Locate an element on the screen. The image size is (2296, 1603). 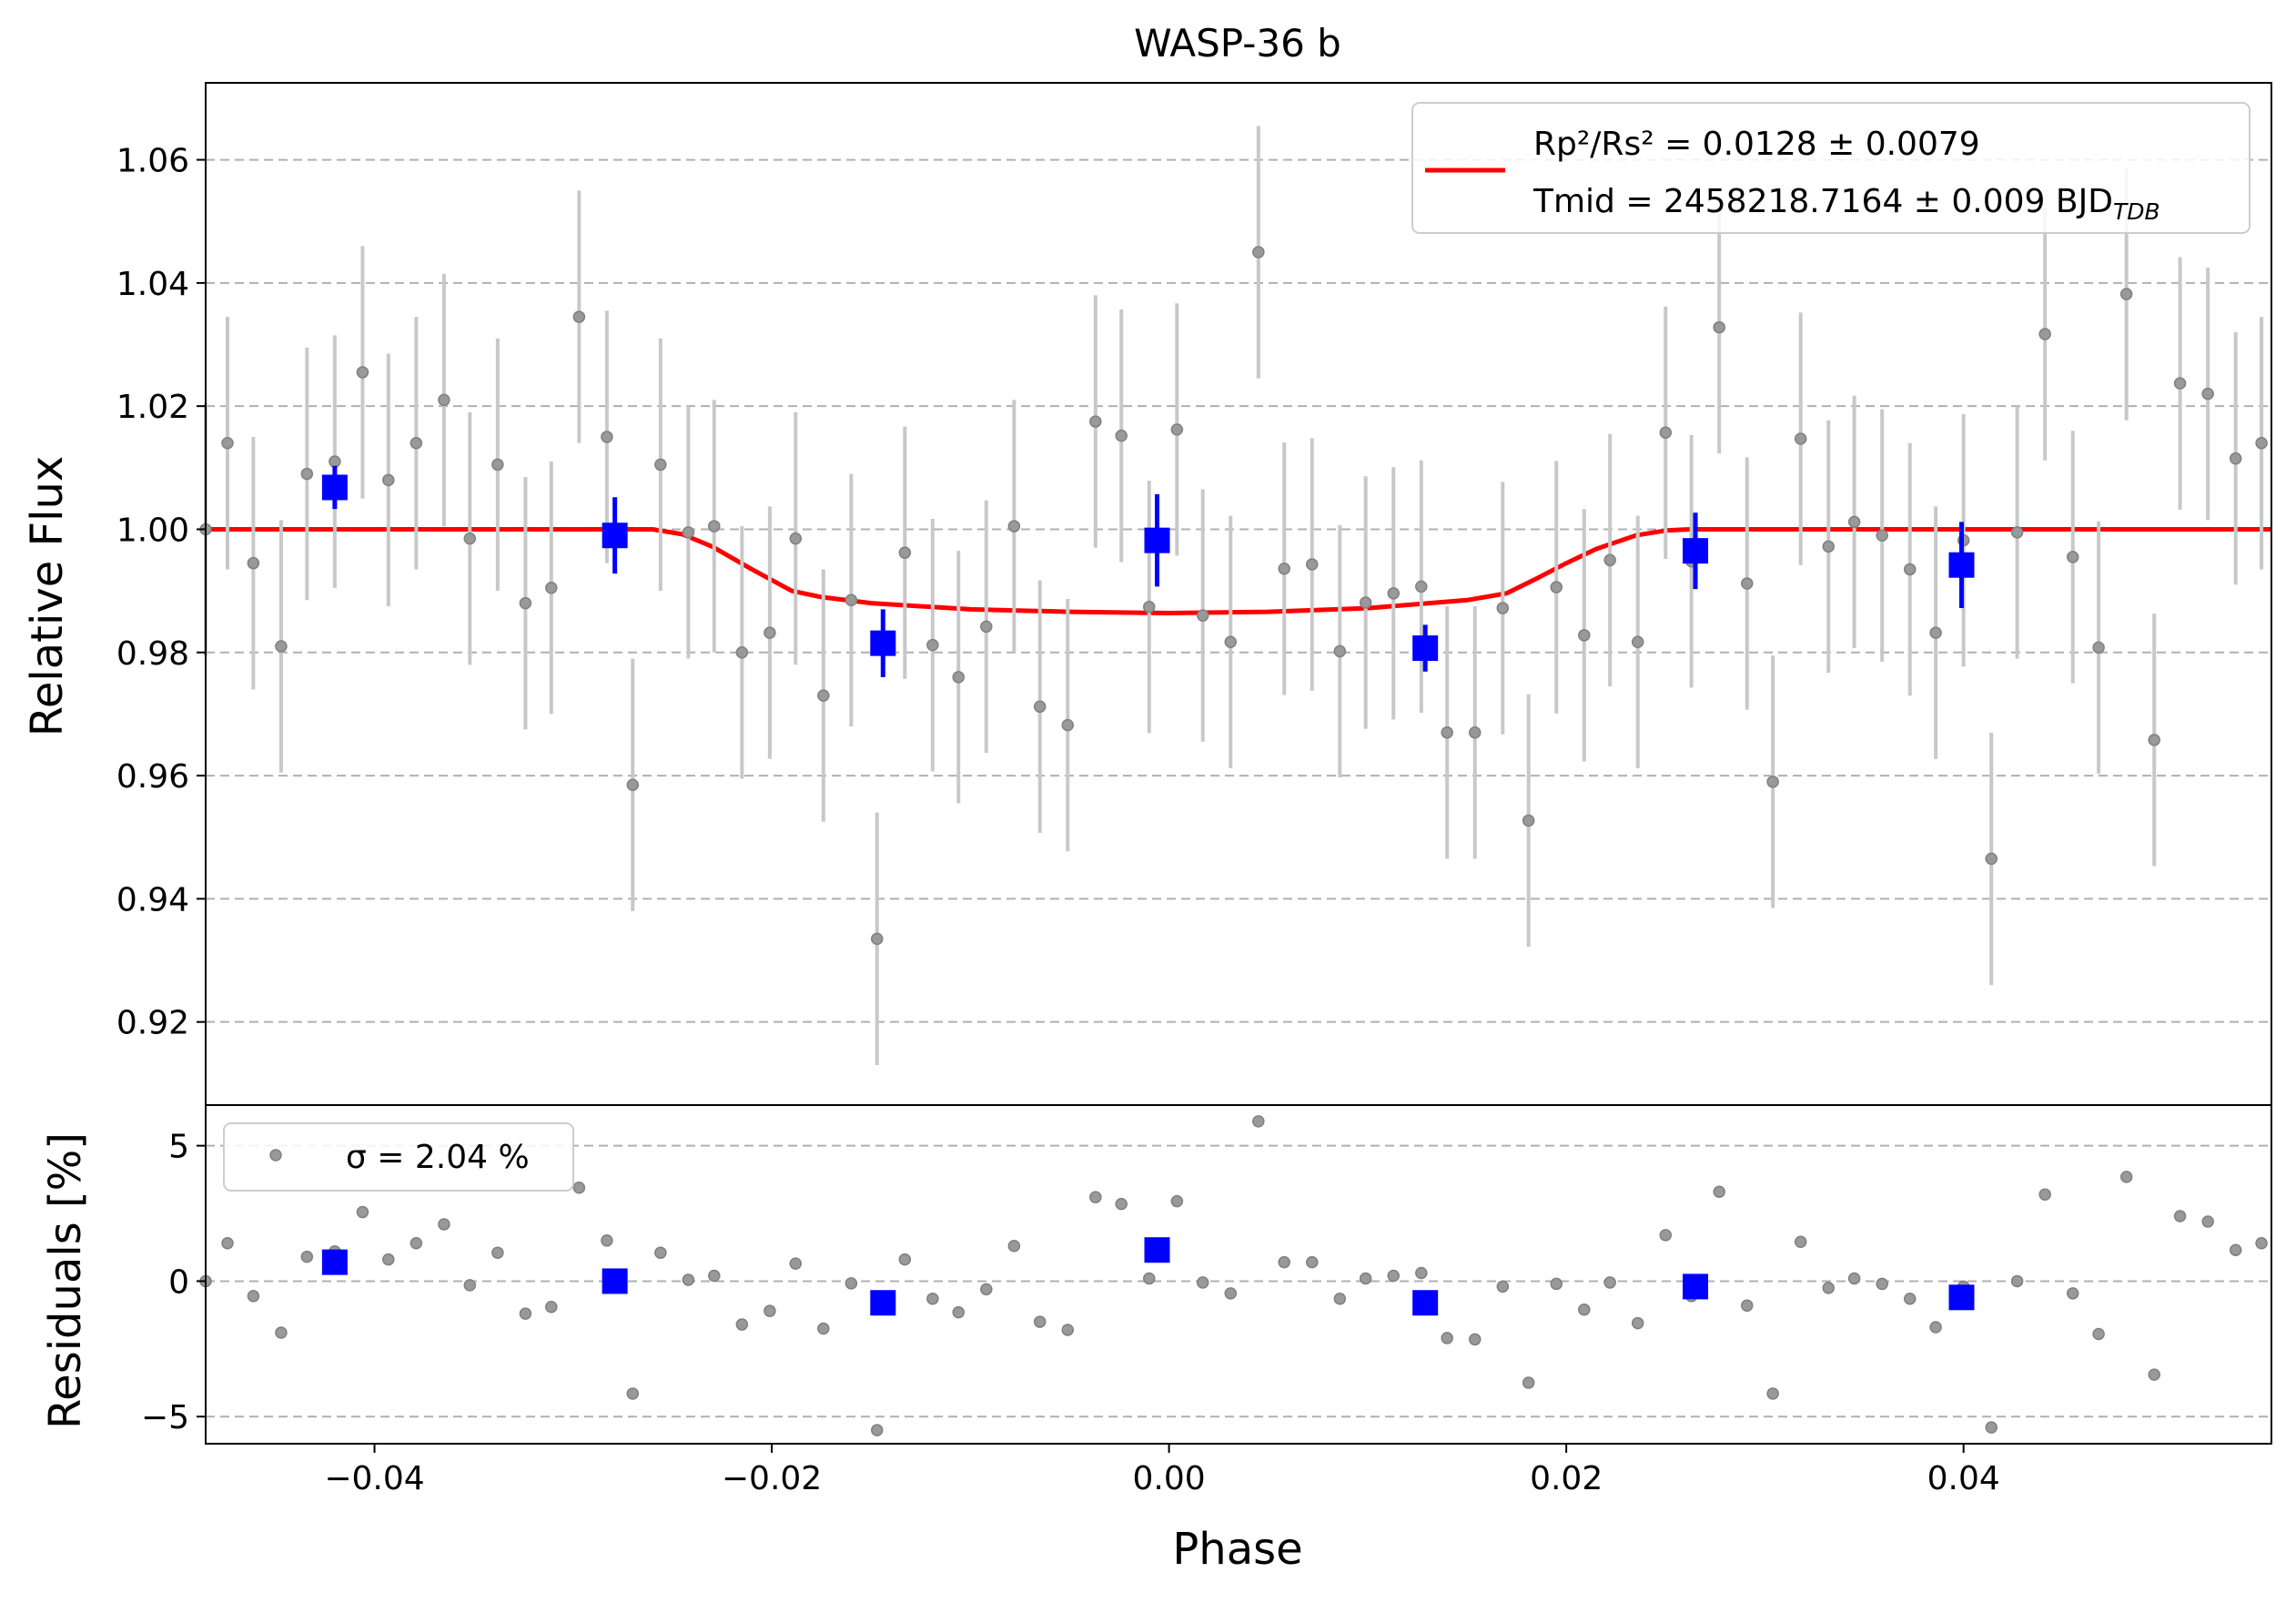
top-y-tick-label: 1.02 is located at coordinates (153, 407).